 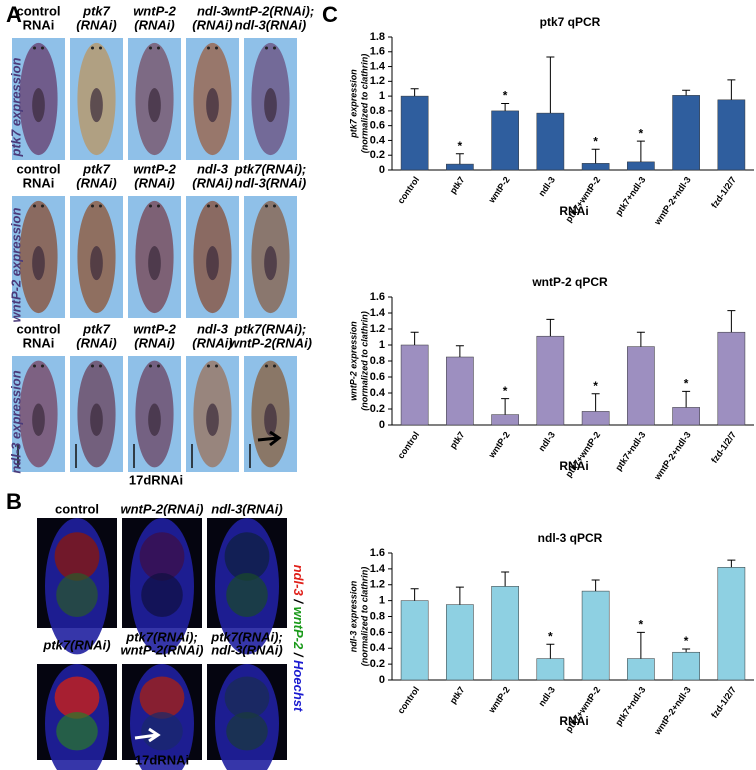 I want to click on row-side-label: wntP-2 expression, so click(x=15, y=265).